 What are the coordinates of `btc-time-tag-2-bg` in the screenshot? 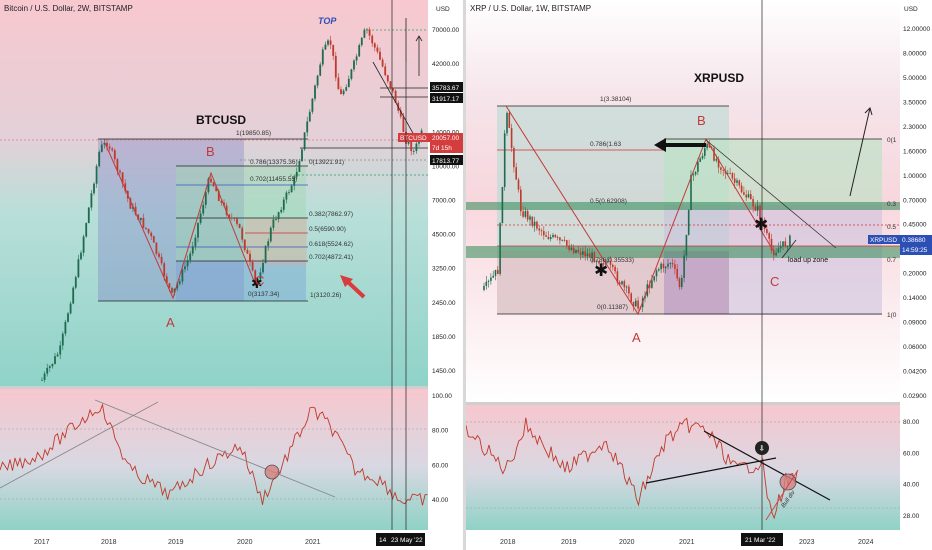 It's located at (407, 539).